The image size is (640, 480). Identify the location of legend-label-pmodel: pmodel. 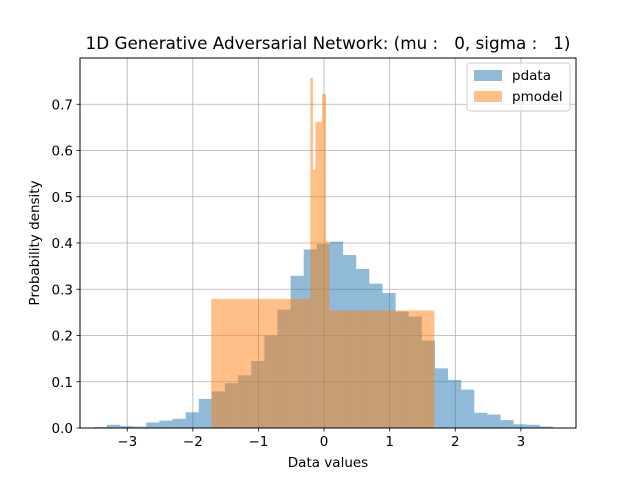
(537, 97).